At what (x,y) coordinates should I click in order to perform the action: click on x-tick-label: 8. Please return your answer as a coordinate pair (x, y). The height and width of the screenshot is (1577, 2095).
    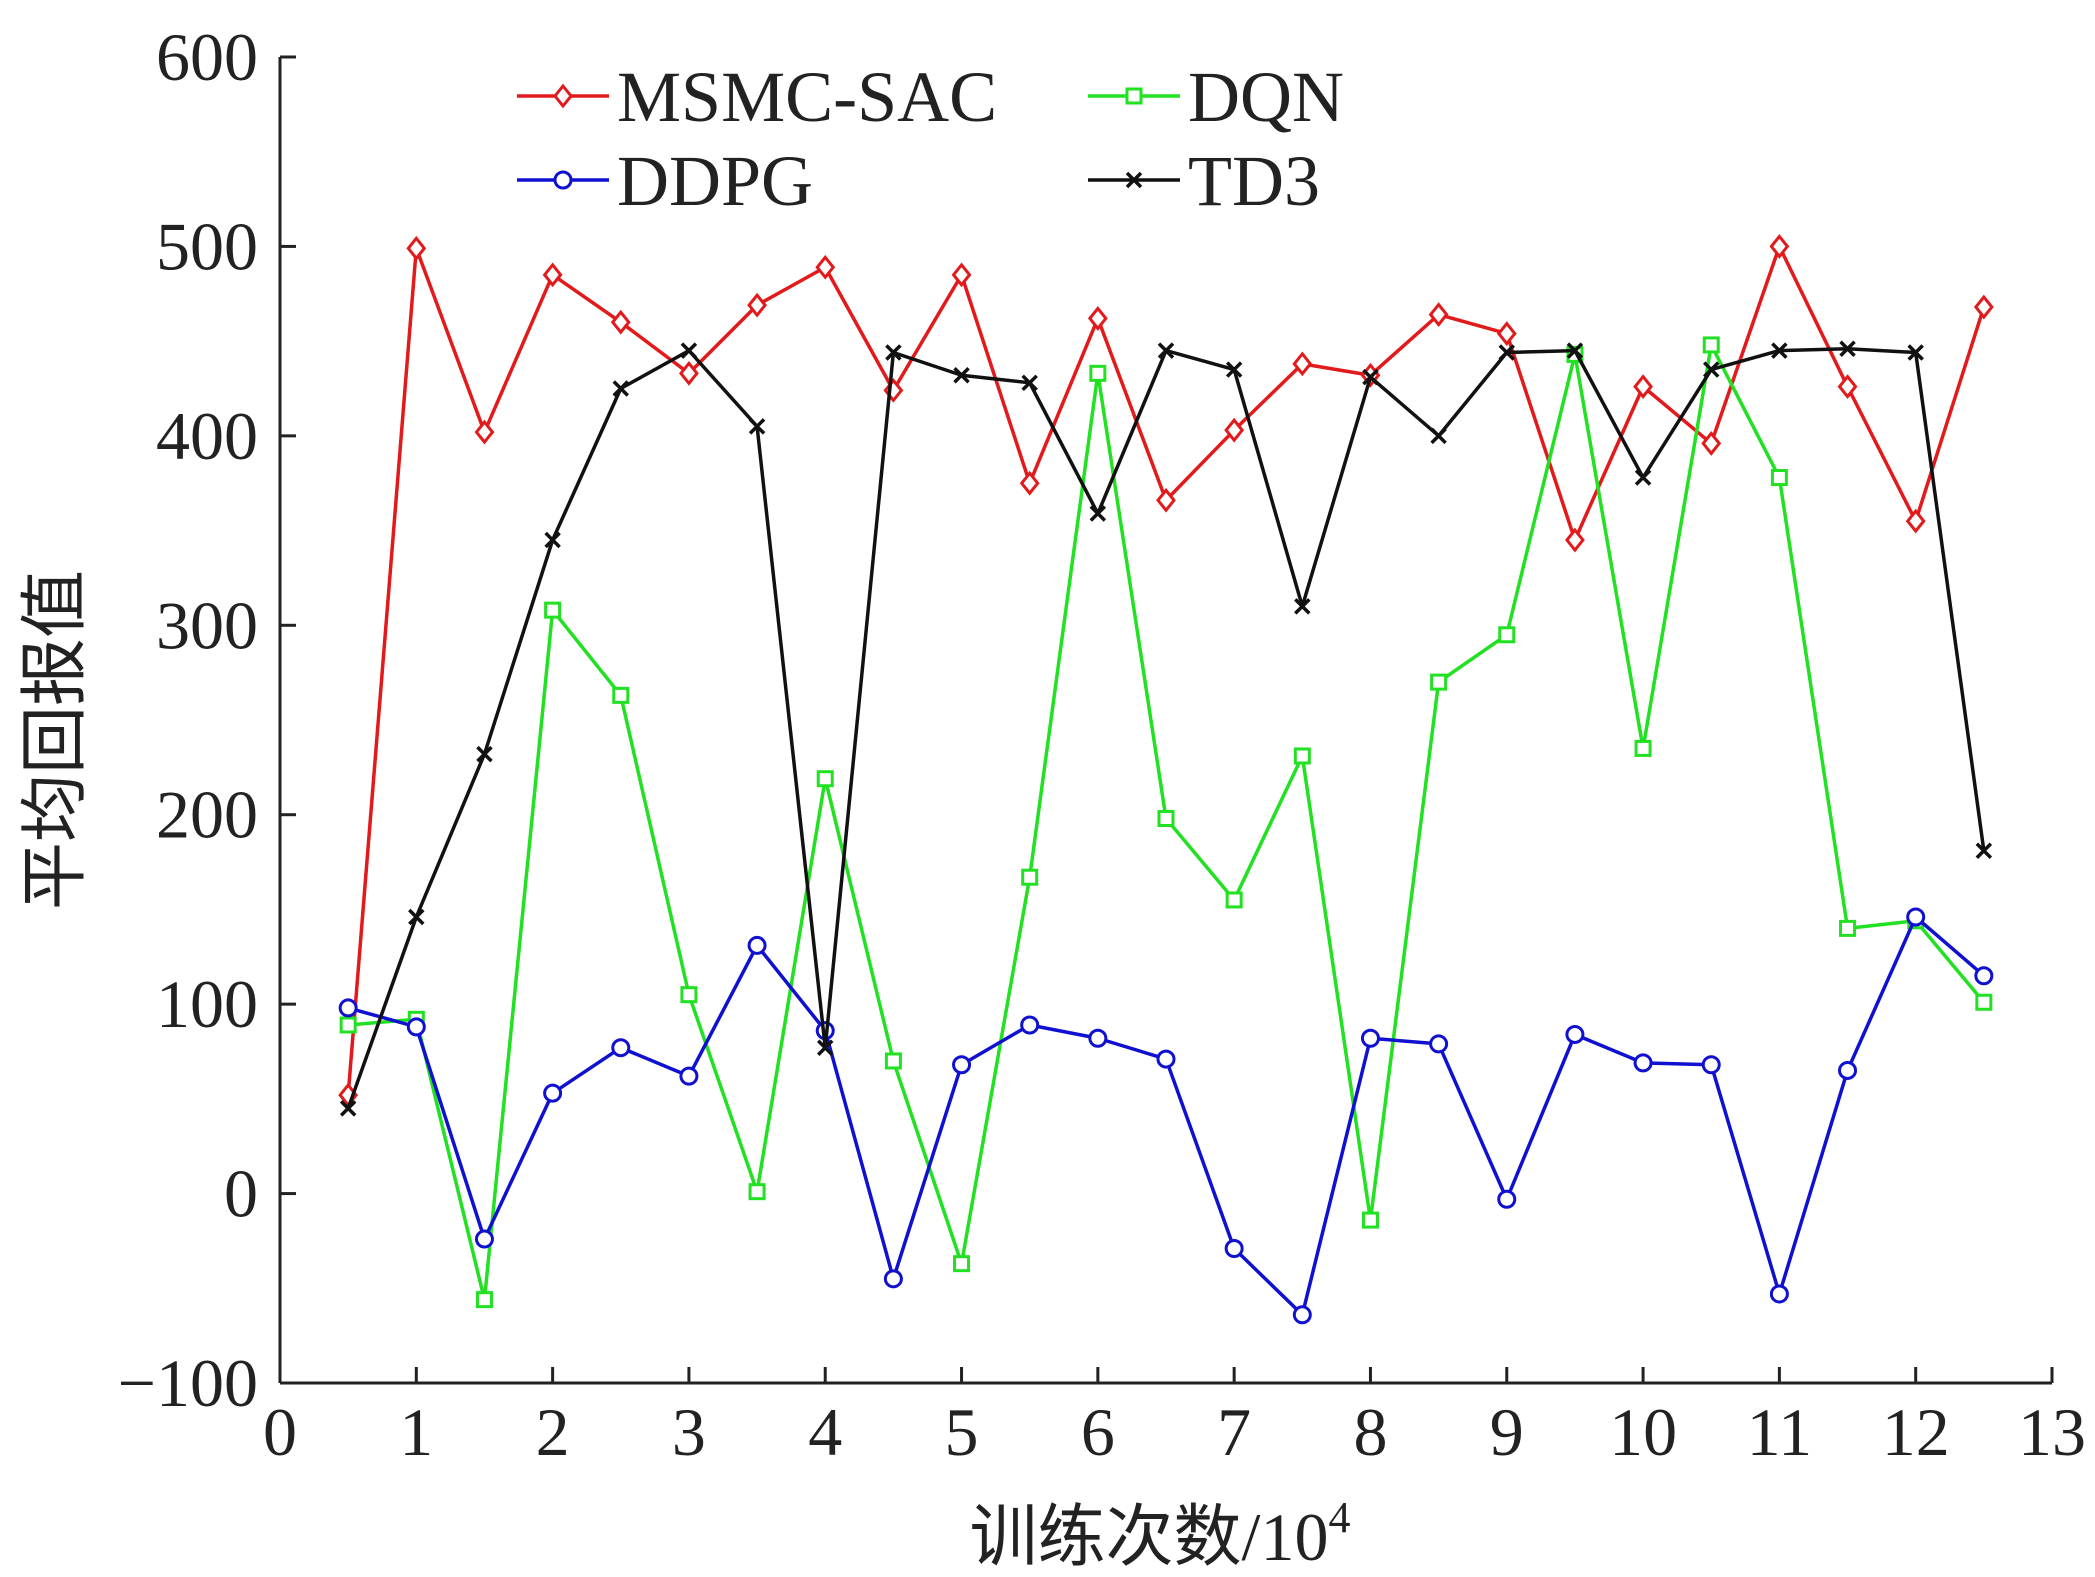
    Looking at the image, I should click on (1370, 1432).